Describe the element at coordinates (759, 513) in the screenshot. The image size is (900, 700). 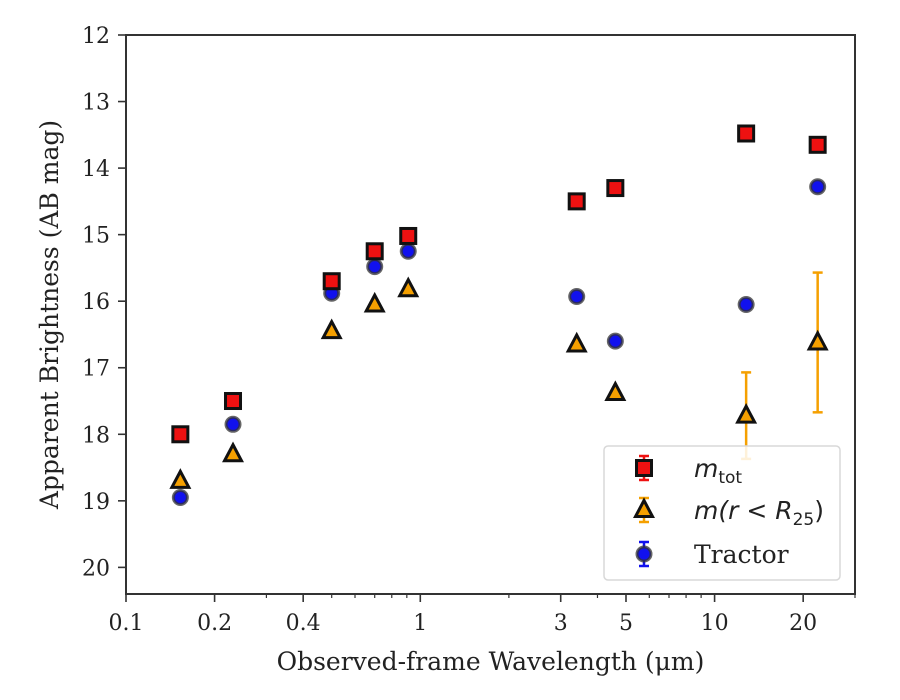
I see `legend-label: m(r < R25)` at that location.